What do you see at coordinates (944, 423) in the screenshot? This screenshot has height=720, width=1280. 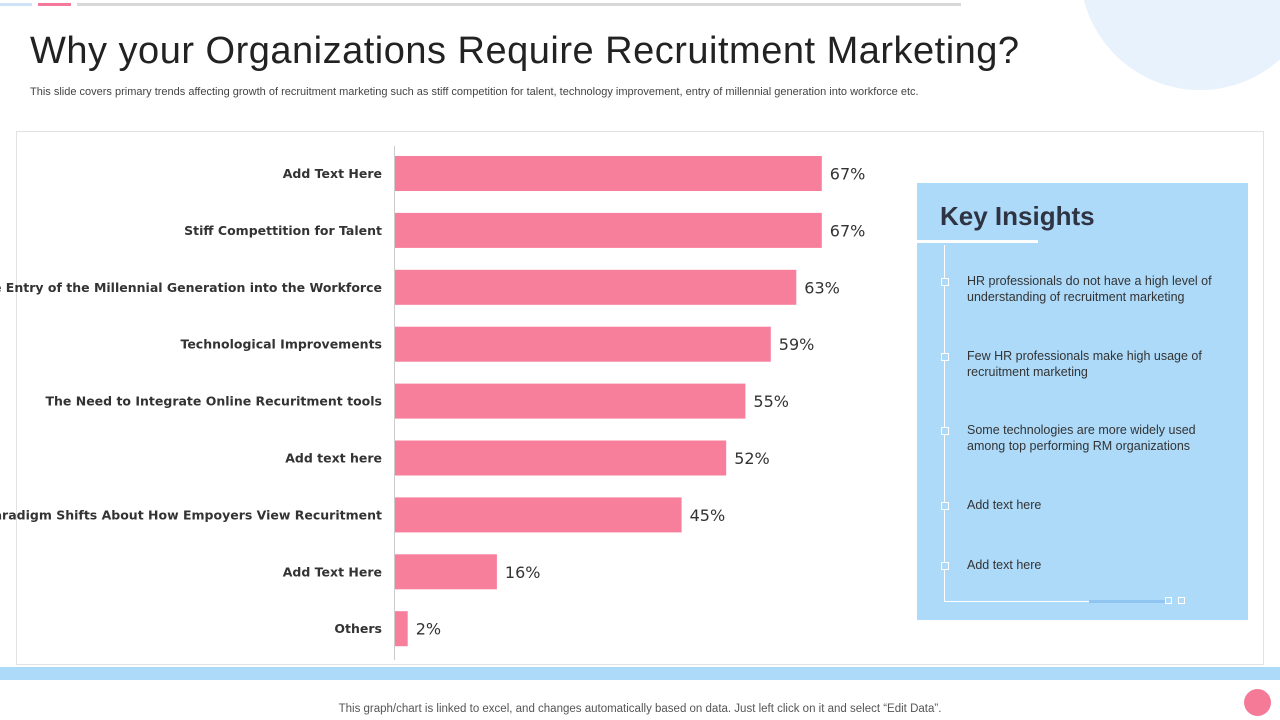 I see `timeline-line` at bounding box center [944, 423].